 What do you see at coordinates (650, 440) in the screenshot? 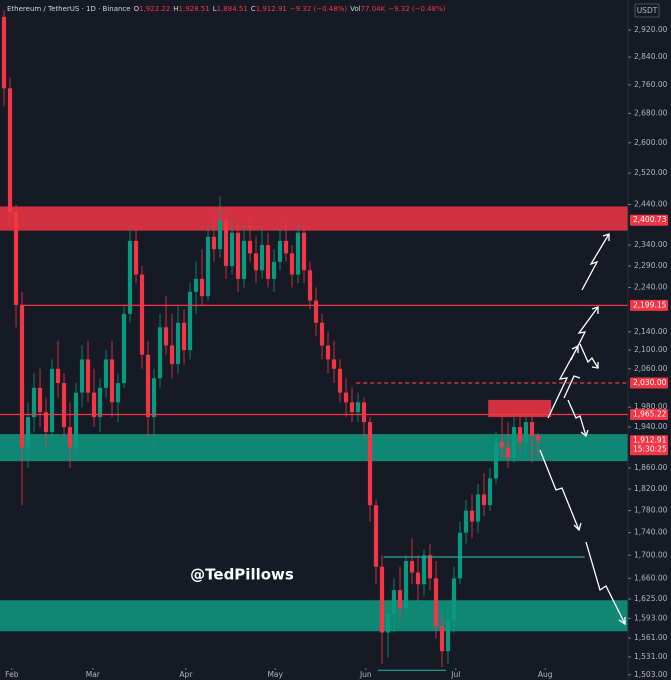
I see `price-label: 1,912.91` at bounding box center [650, 440].